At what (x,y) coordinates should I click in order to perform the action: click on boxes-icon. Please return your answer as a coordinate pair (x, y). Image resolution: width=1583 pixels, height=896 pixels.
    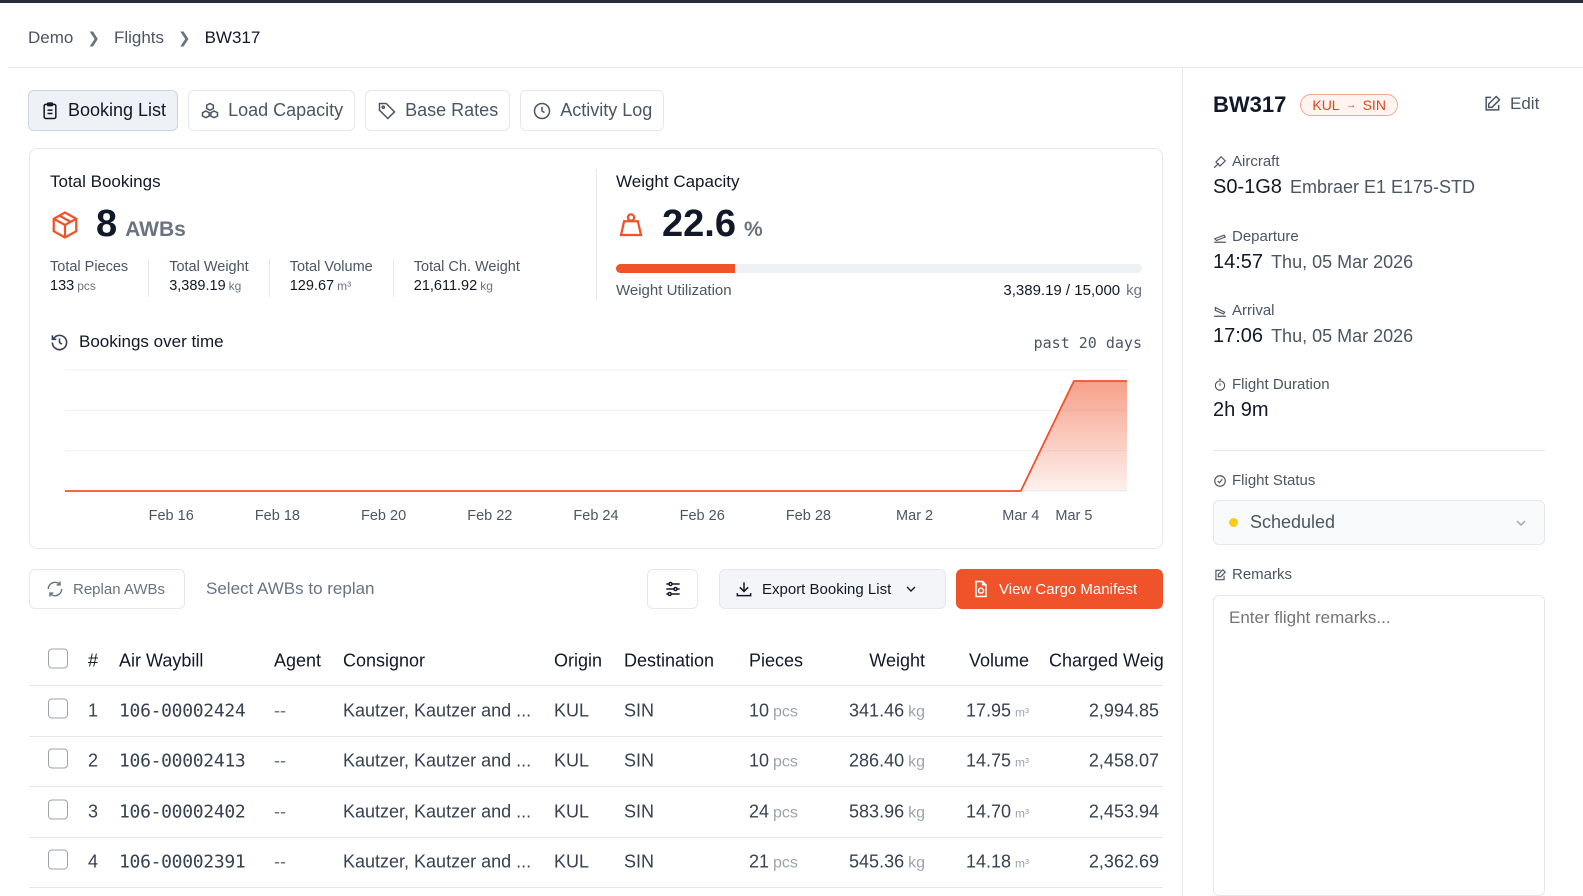
    Looking at the image, I should click on (210, 110).